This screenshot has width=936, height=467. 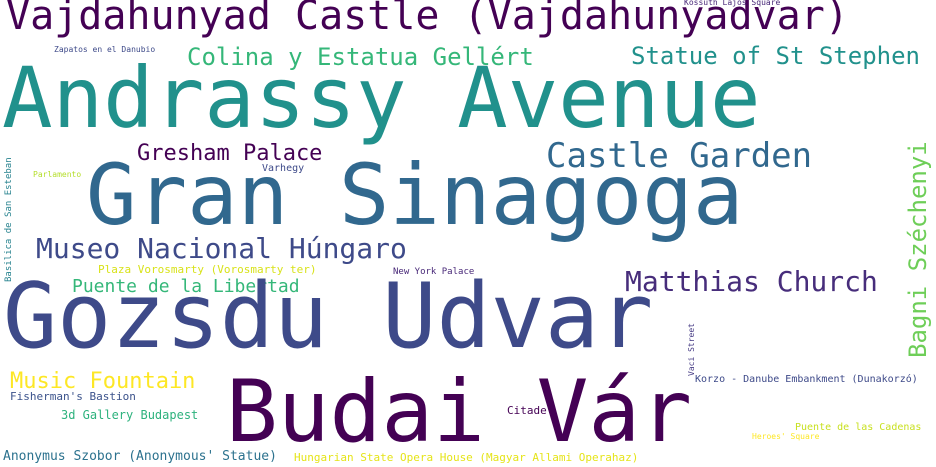 What do you see at coordinates (73, 396) in the screenshot?
I see `word-fisherman-s-bastion: Fisherman's Bastion` at bounding box center [73, 396].